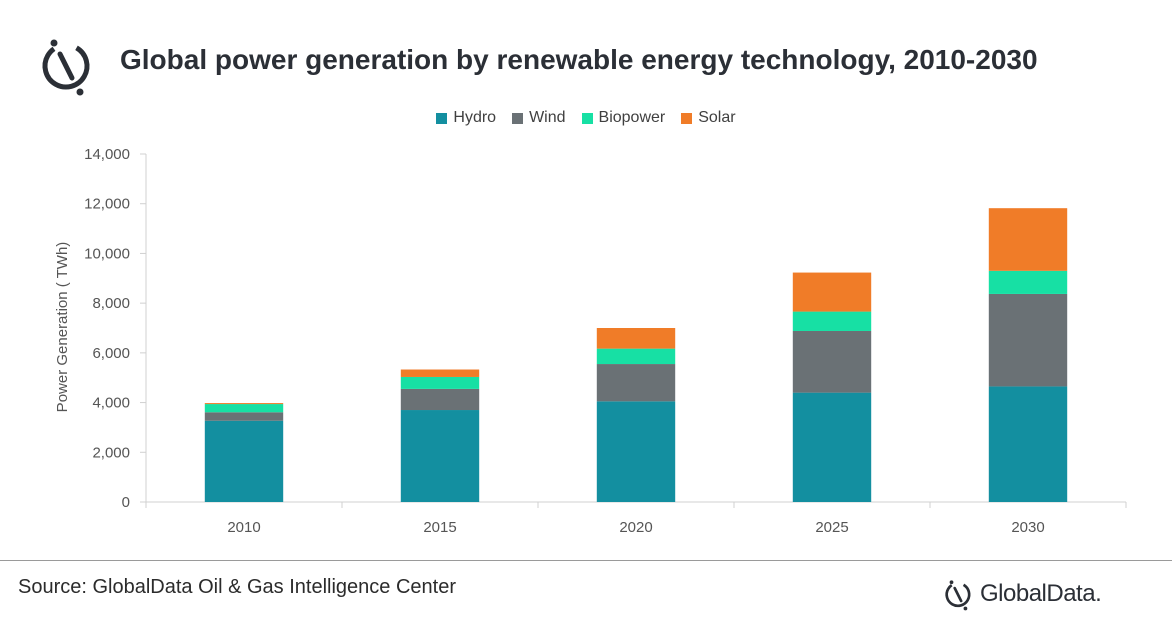  What do you see at coordinates (547, 117) in the screenshot?
I see `legend-label-wind: Wind` at bounding box center [547, 117].